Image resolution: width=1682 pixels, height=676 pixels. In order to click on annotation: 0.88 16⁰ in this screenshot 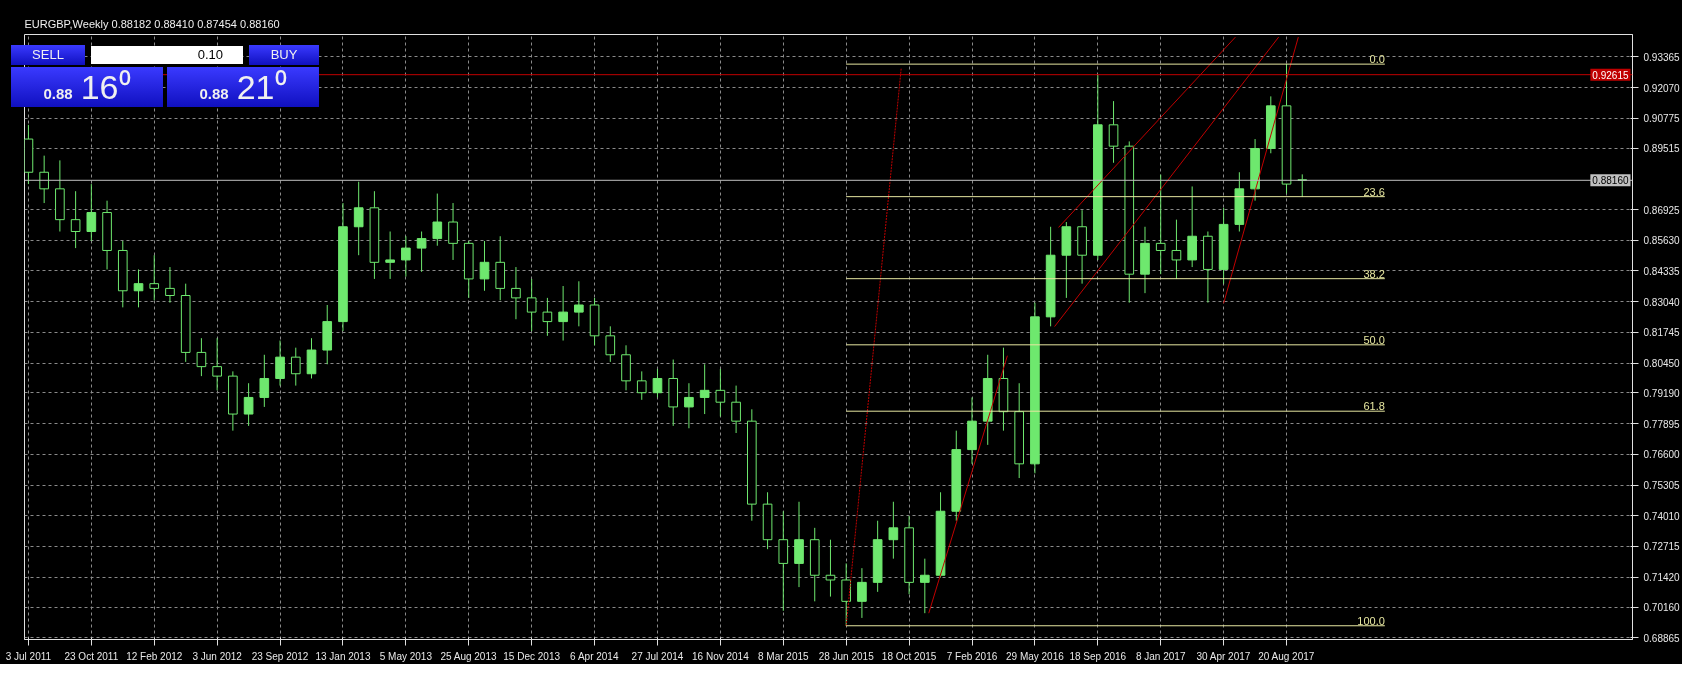, I will do `click(87, 87)`.